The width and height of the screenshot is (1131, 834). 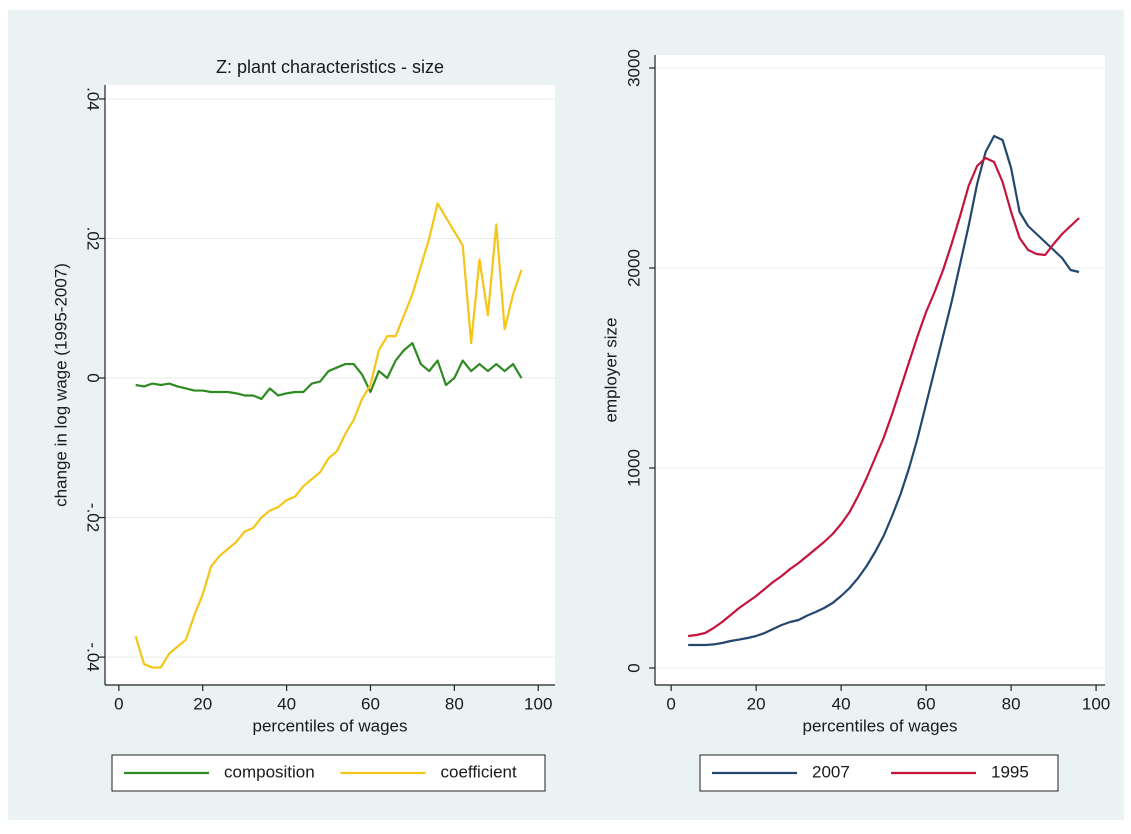 What do you see at coordinates (330, 67) in the screenshot?
I see `chart-title: Z: plant characteristics - size` at bounding box center [330, 67].